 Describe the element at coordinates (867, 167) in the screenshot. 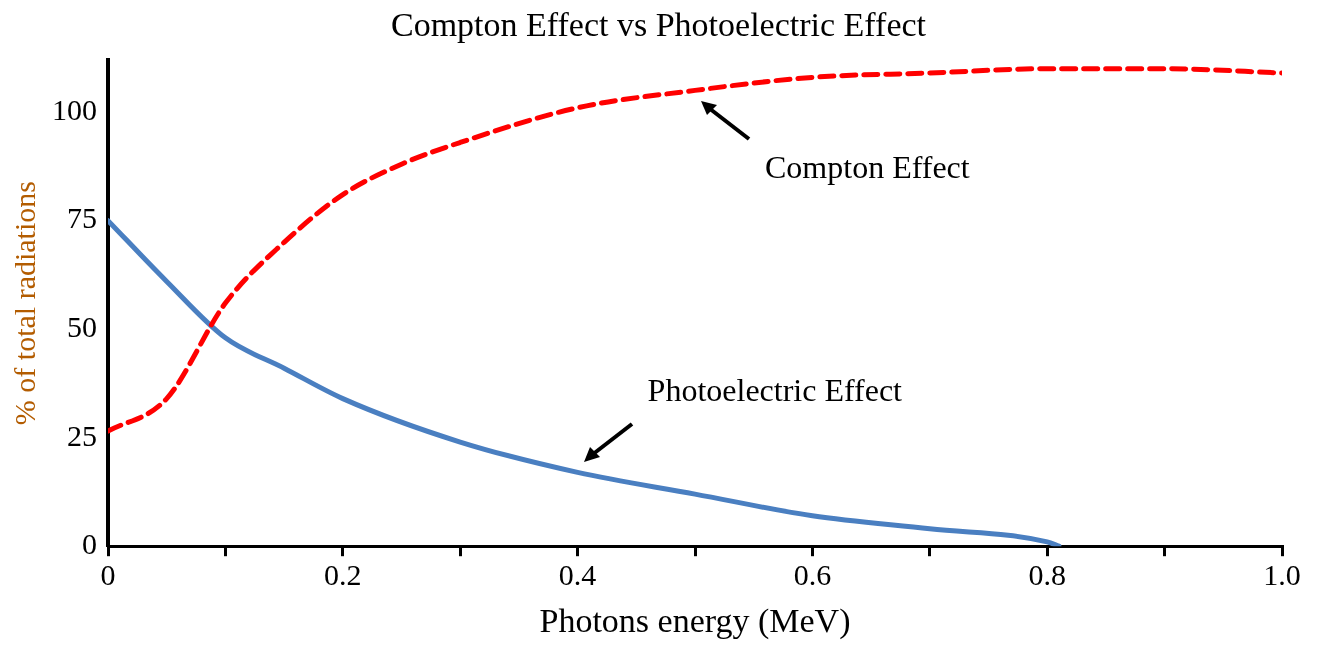

I see `annotation: Compton Effect` at that location.